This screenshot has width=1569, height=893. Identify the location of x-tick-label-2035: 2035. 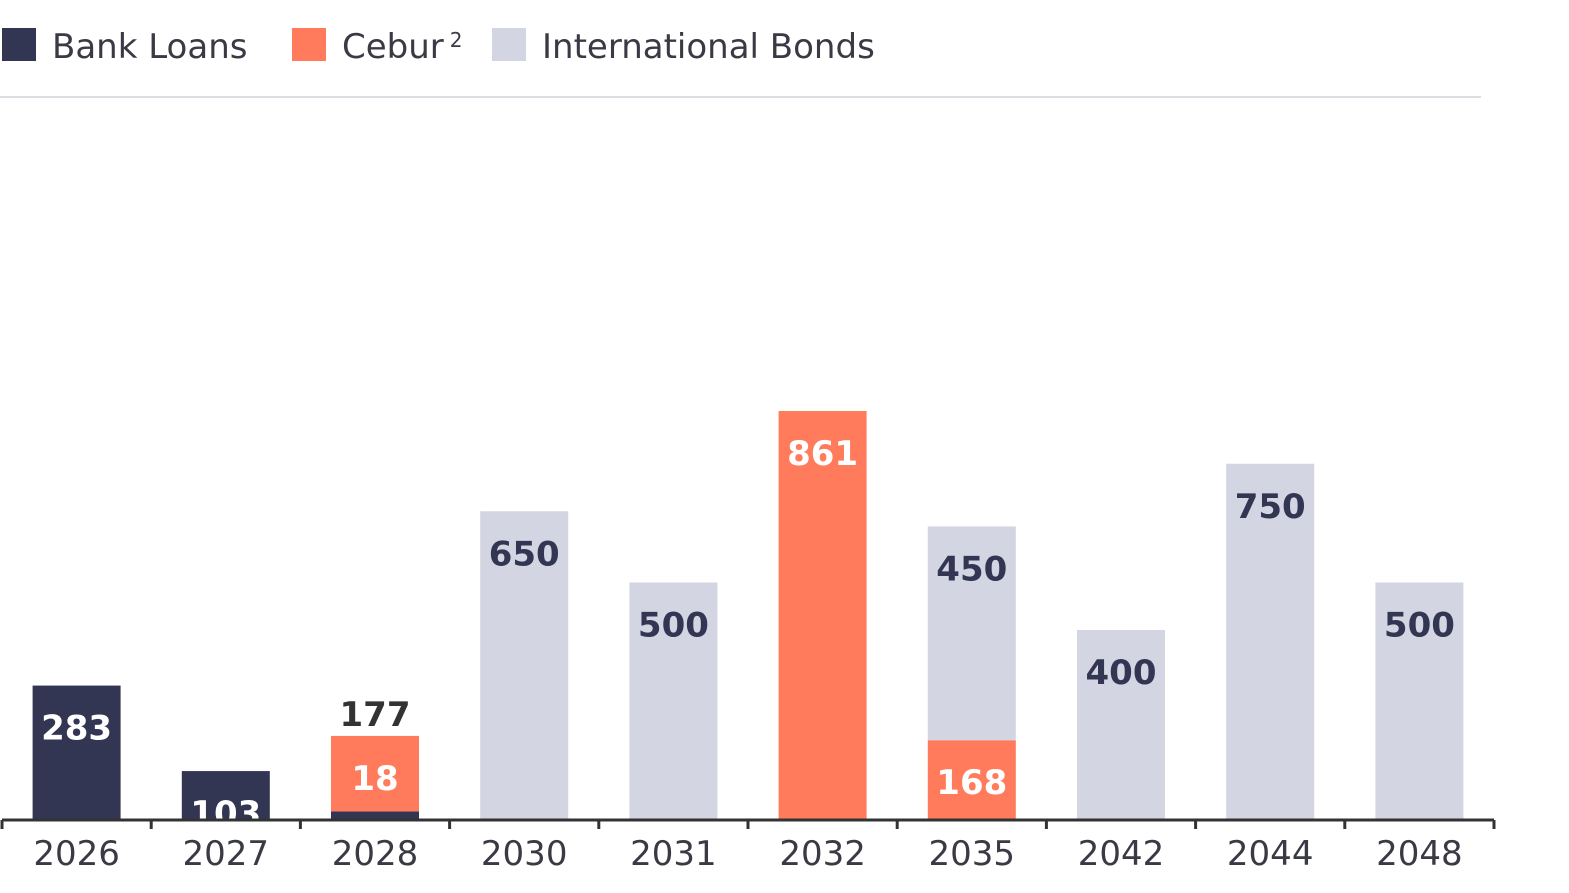
(972, 854).